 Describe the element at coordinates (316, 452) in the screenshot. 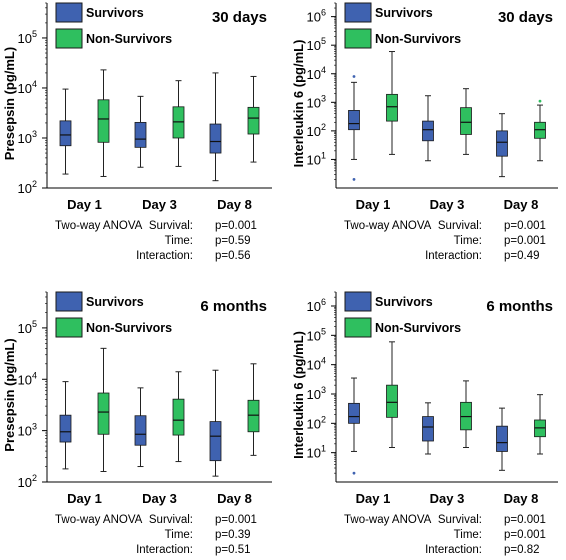

I see `y-tick-label: 10¹` at that location.